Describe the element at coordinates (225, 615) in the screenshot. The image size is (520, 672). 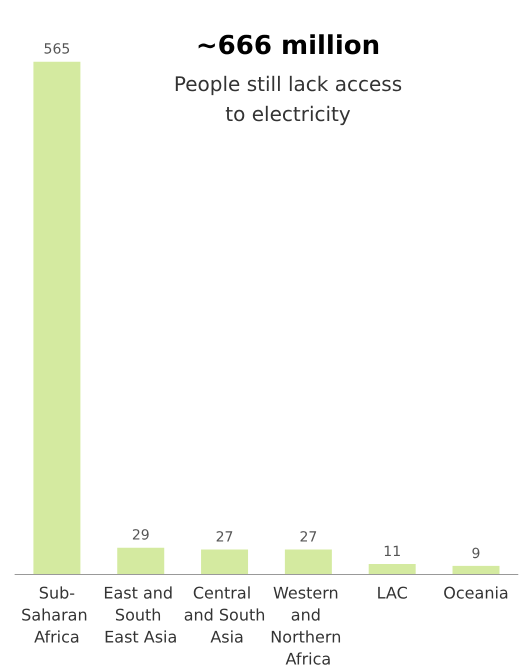
I see `x-tick-label: Central and South Asia` at that location.